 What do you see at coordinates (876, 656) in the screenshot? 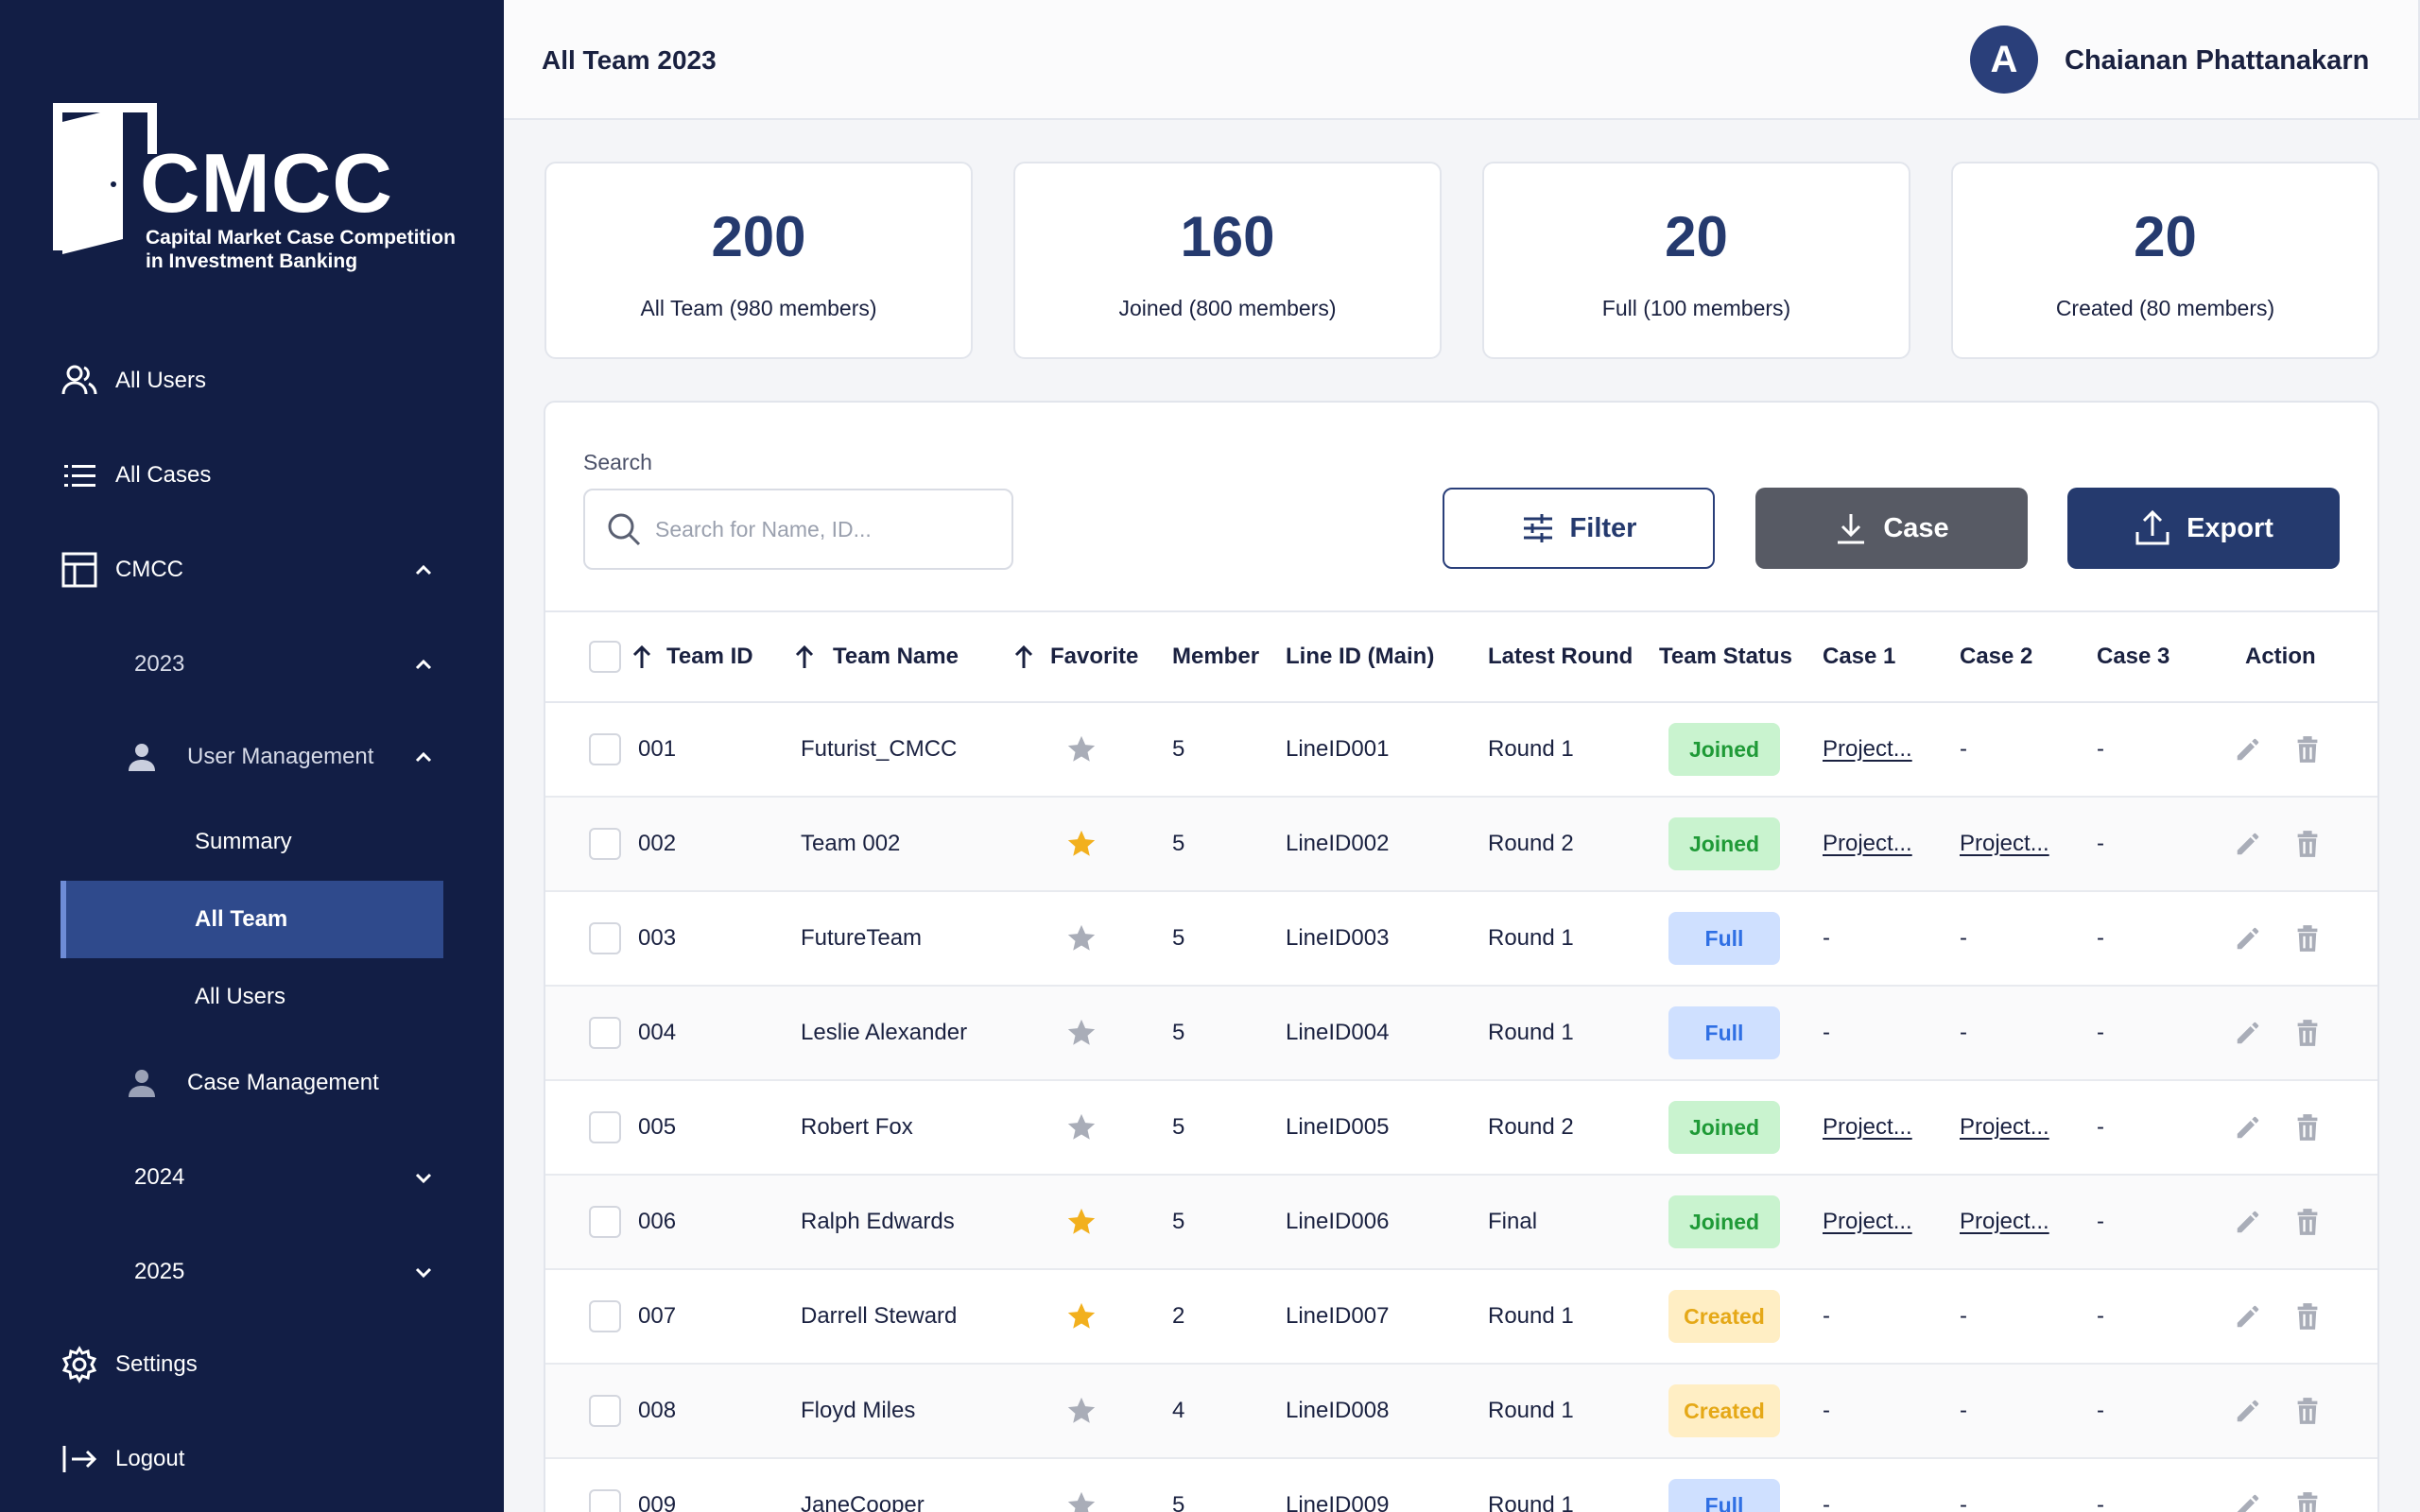
I see `sort-team-name: Team Name` at bounding box center [876, 656].